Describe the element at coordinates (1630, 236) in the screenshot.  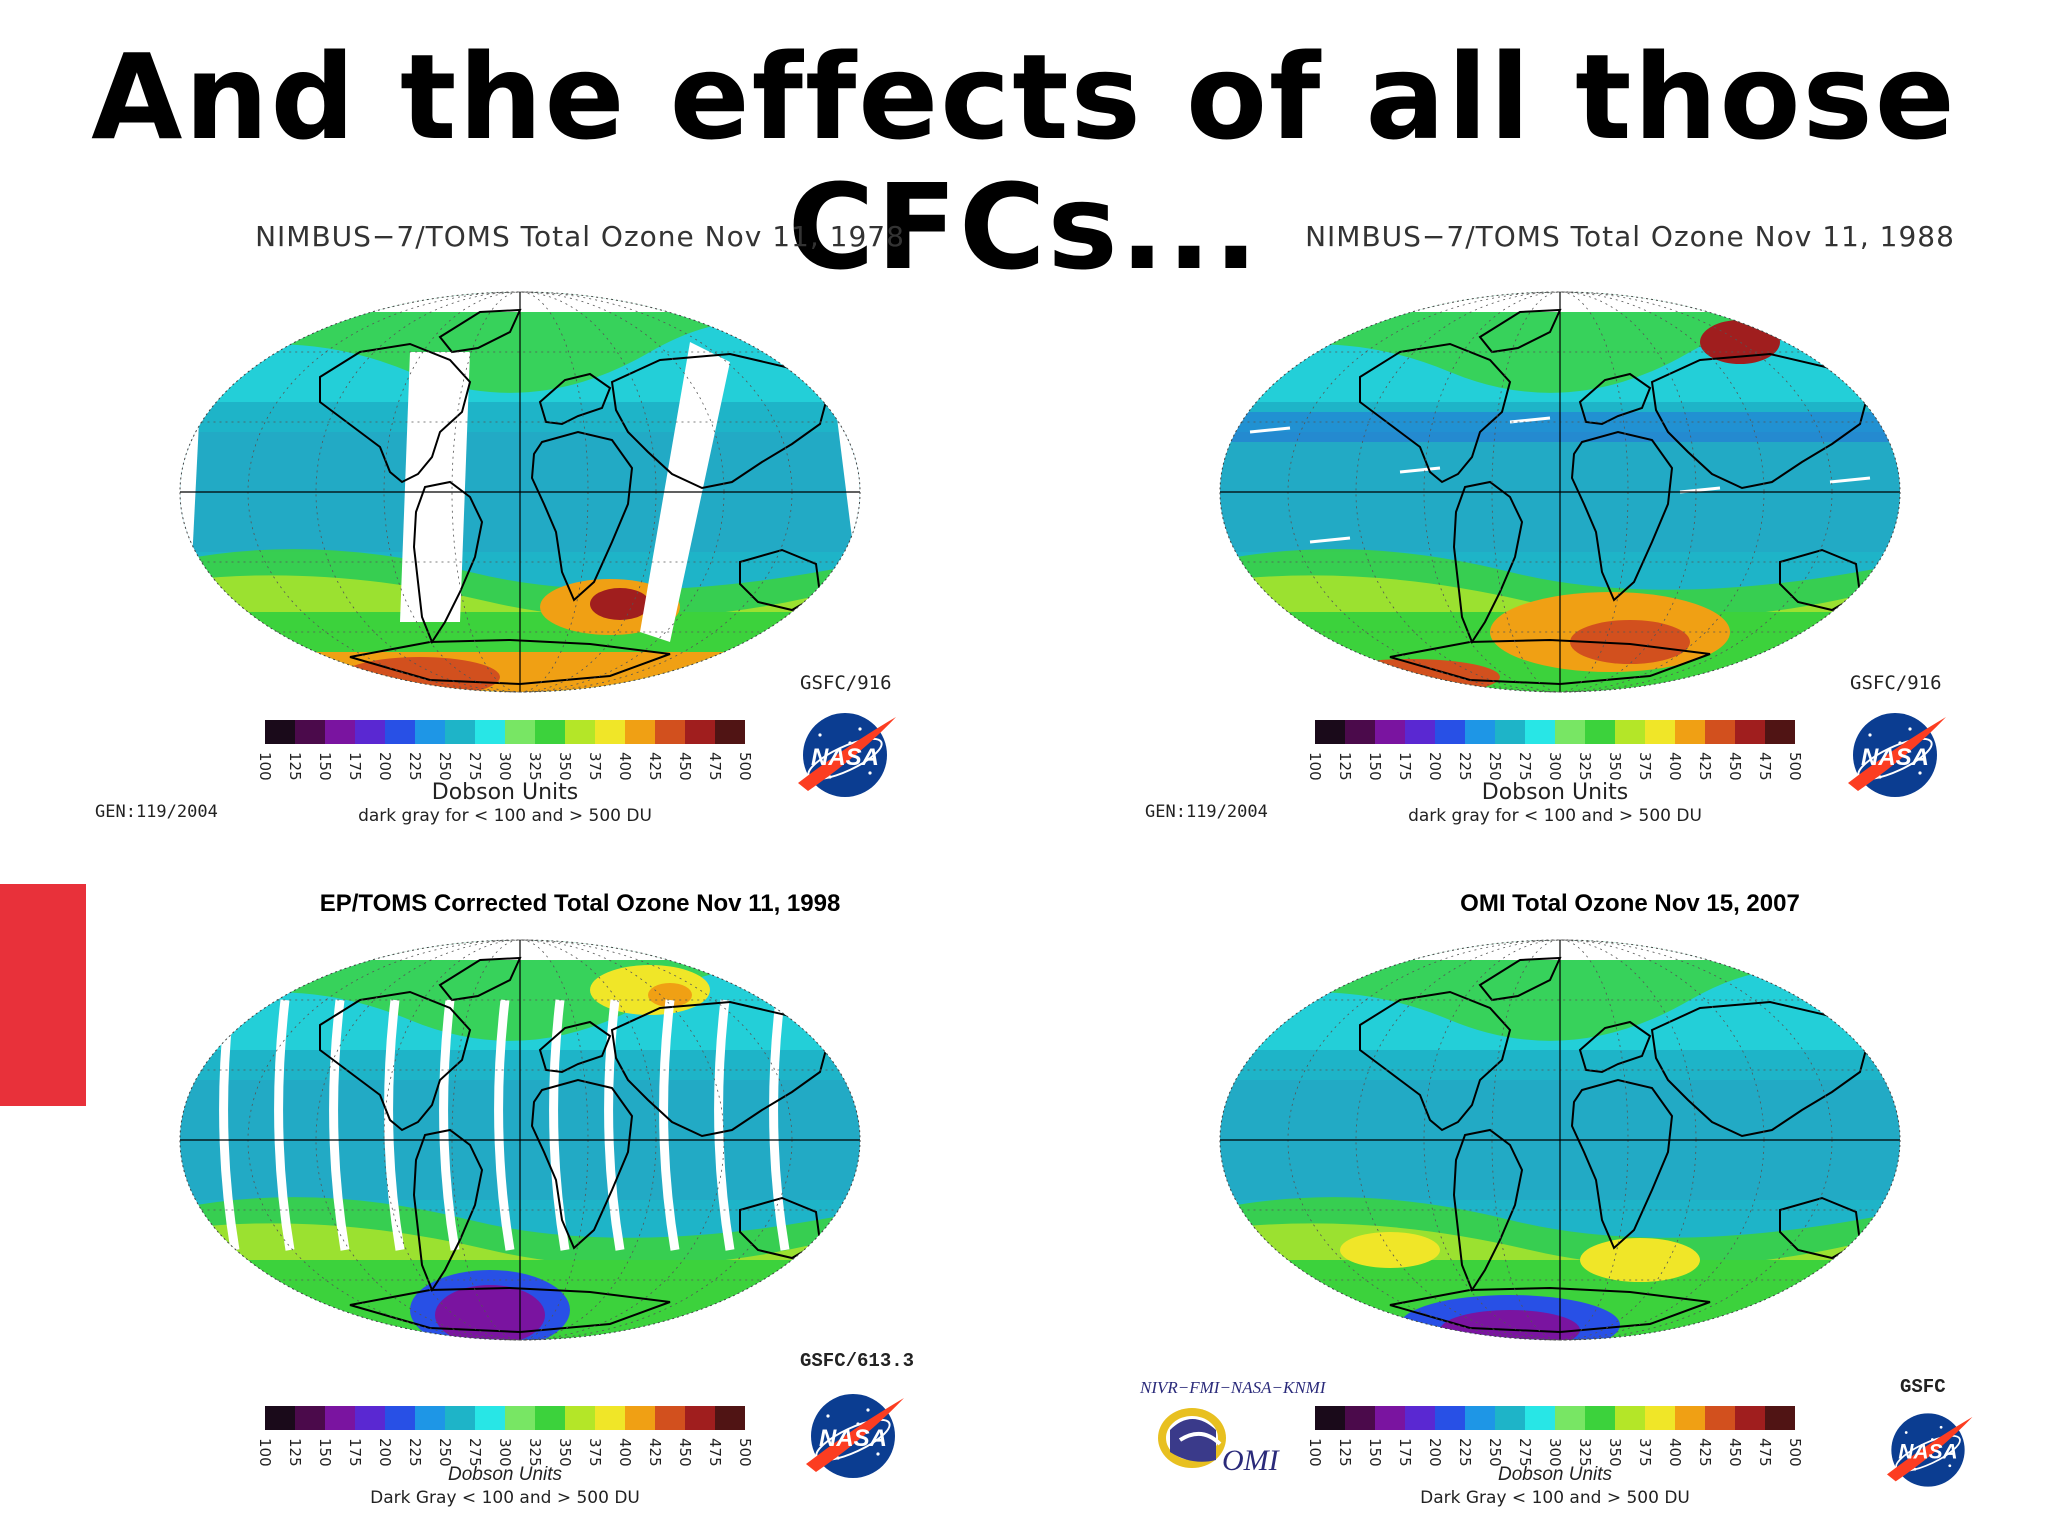
I see `map-title: NIMBUS−7/TOMS Total Ozone Nov 11, 1988` at that location.